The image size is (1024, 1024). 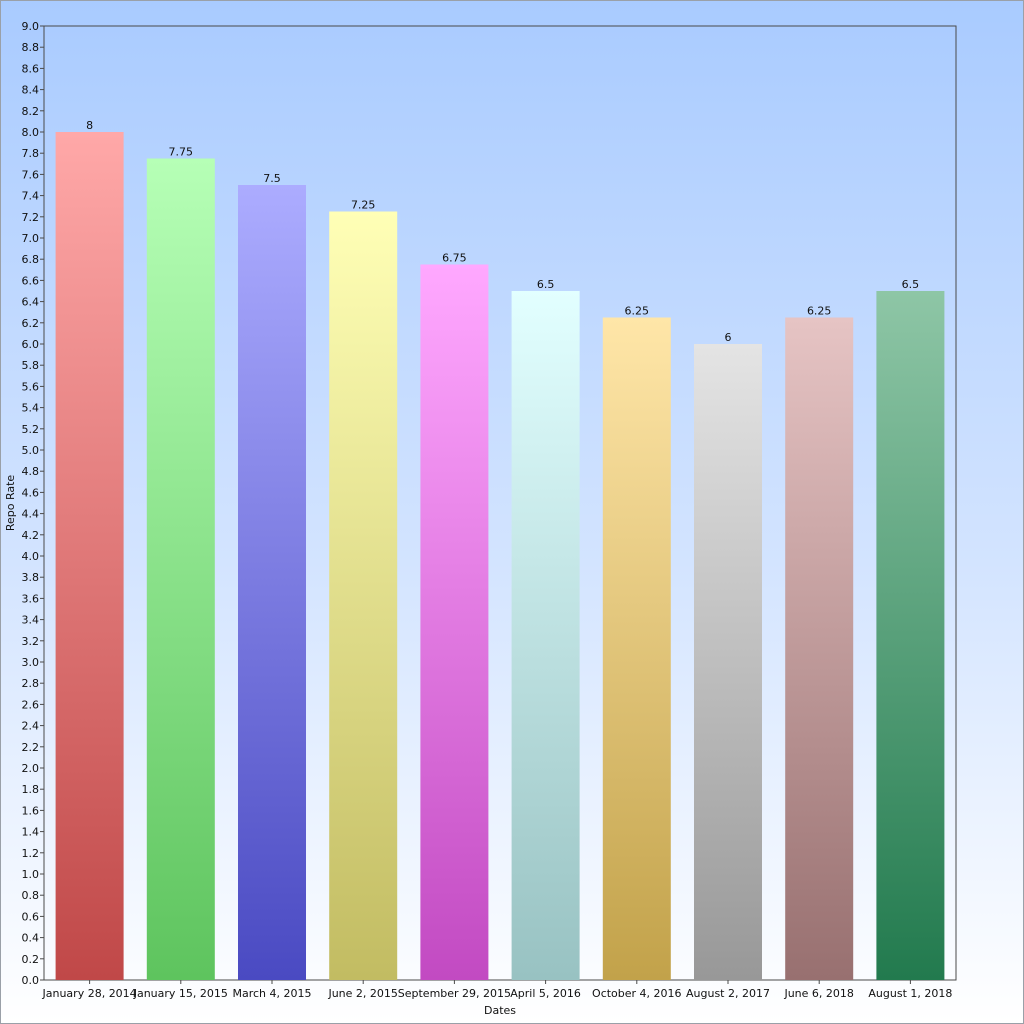 I want to click on y-tick-label: 3.6, so click(x=31, y=598).